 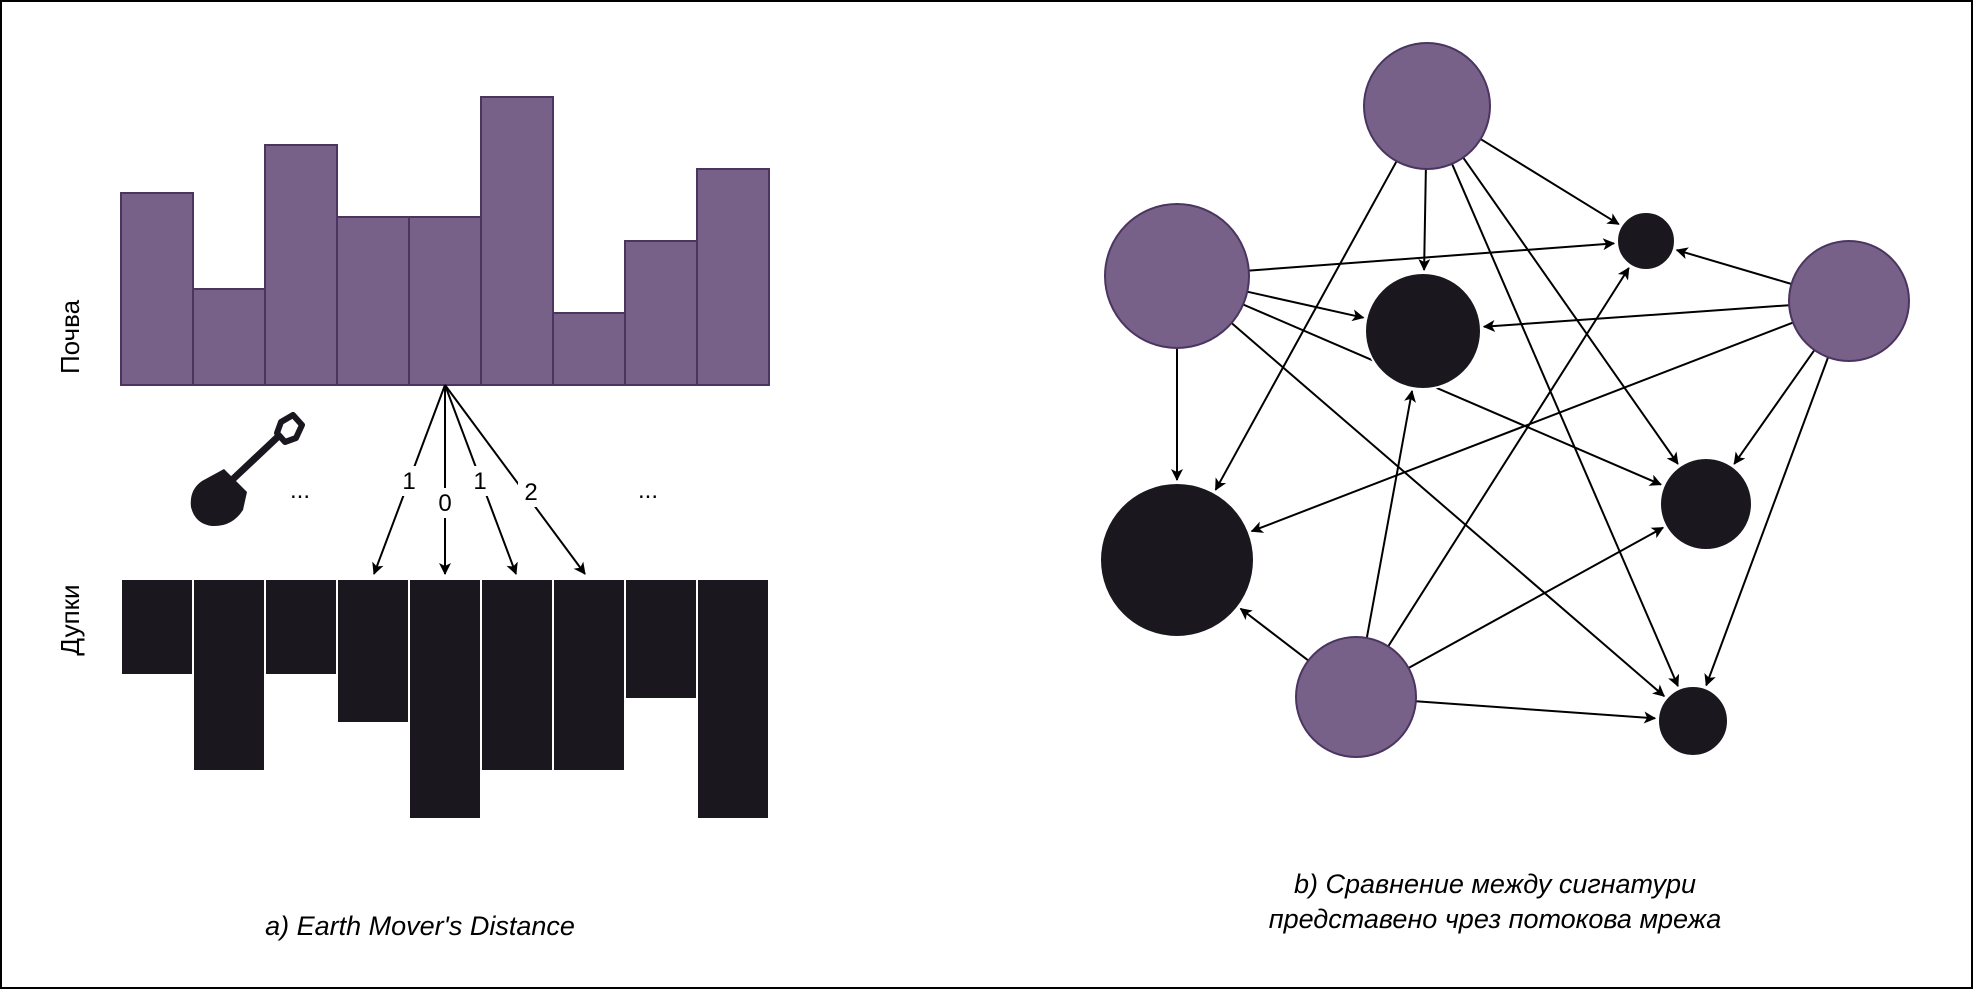 I want to click on caption-a: a) Earth Mover's Distance, so click(x=420, y=926).